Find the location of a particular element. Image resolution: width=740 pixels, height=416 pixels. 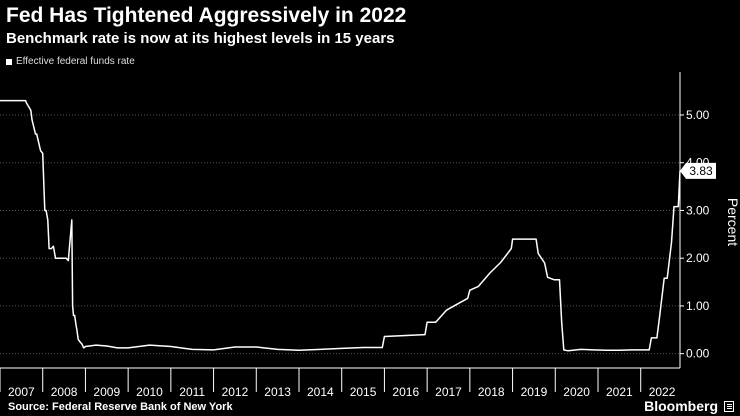

chart-title: Fed Has Tightened Aggressively in 2022 is located at coordinates (206, 15).